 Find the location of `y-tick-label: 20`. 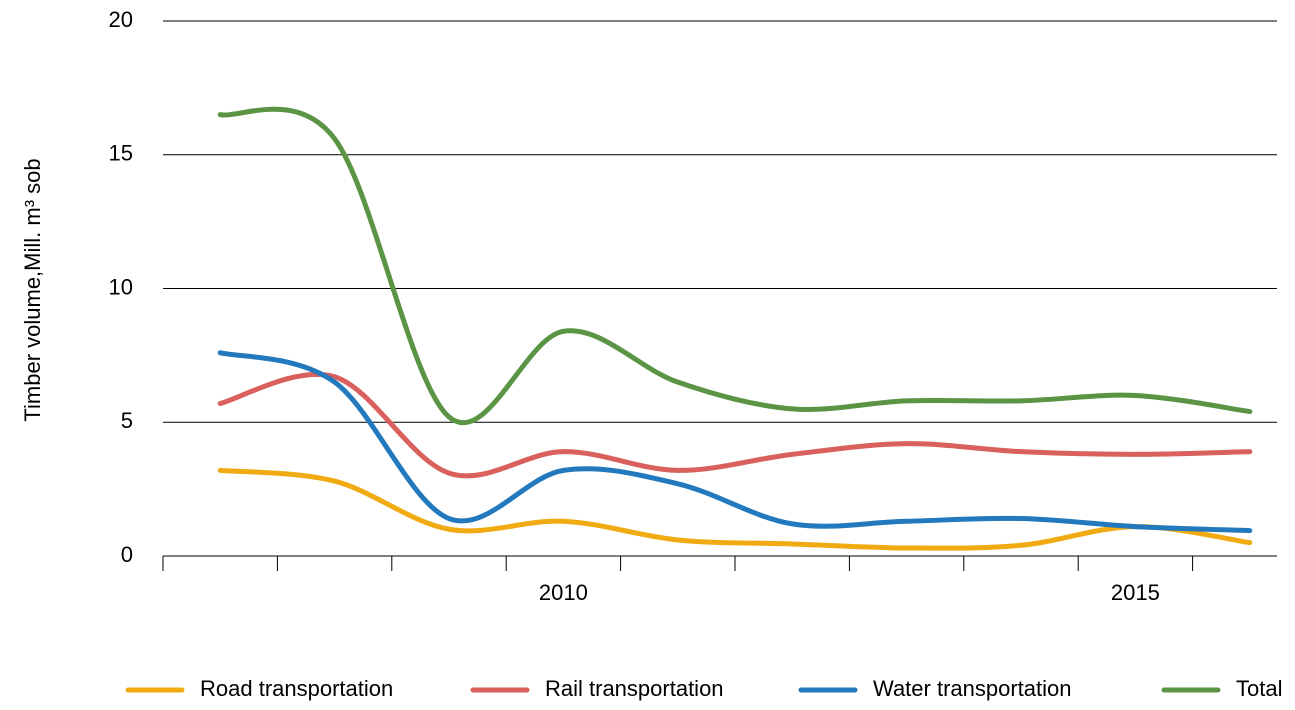

y-tick-label: 20 is located at coordinates (121, 19).